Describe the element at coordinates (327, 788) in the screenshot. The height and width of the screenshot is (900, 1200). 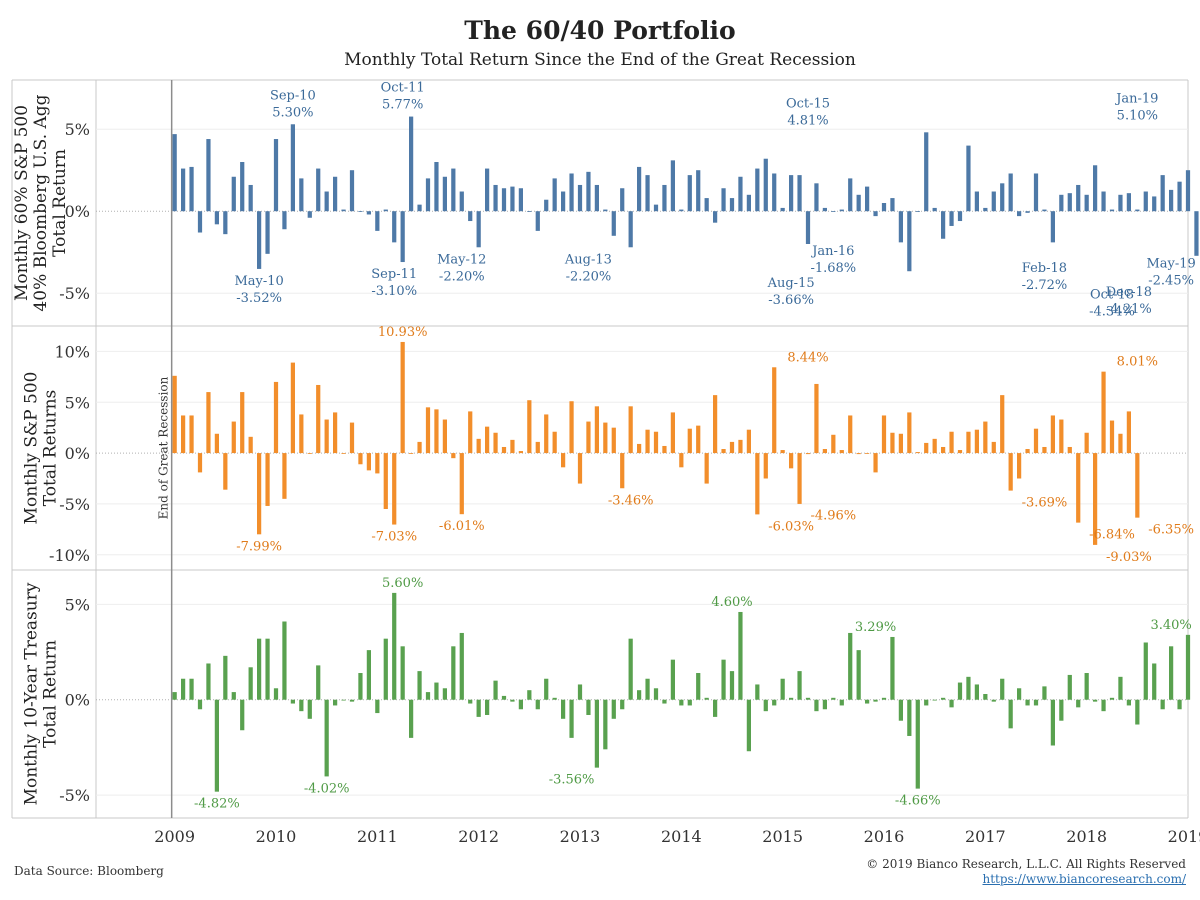
I see `annotation-value: -4.02%` at that location.